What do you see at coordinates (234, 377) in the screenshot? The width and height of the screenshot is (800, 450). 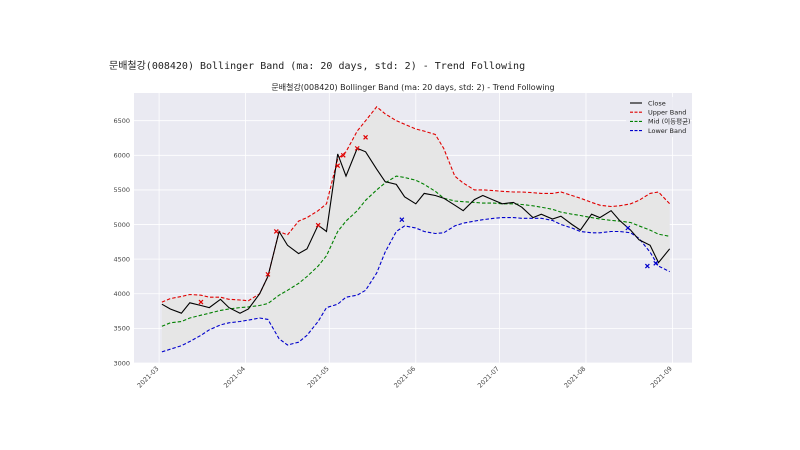 I see `x-tick-label: 2021-04` at bounding box center [234, 377].